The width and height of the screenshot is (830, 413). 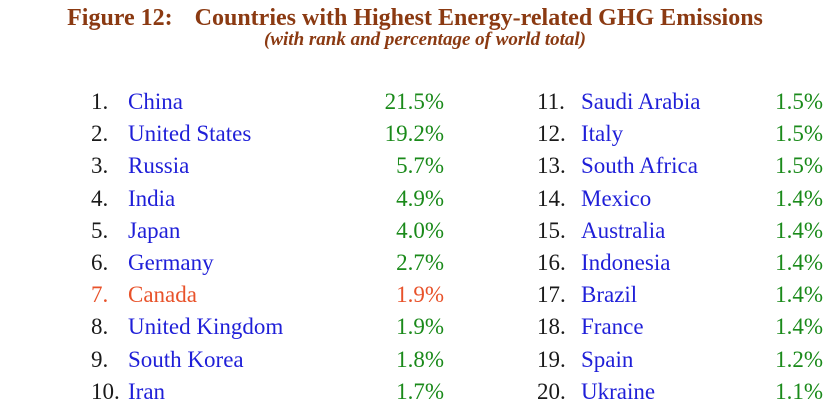 What do you see at coordinates (100, 166) in the screenshot?
I see `rank-number: 3.` at bounding box center [100, 166].